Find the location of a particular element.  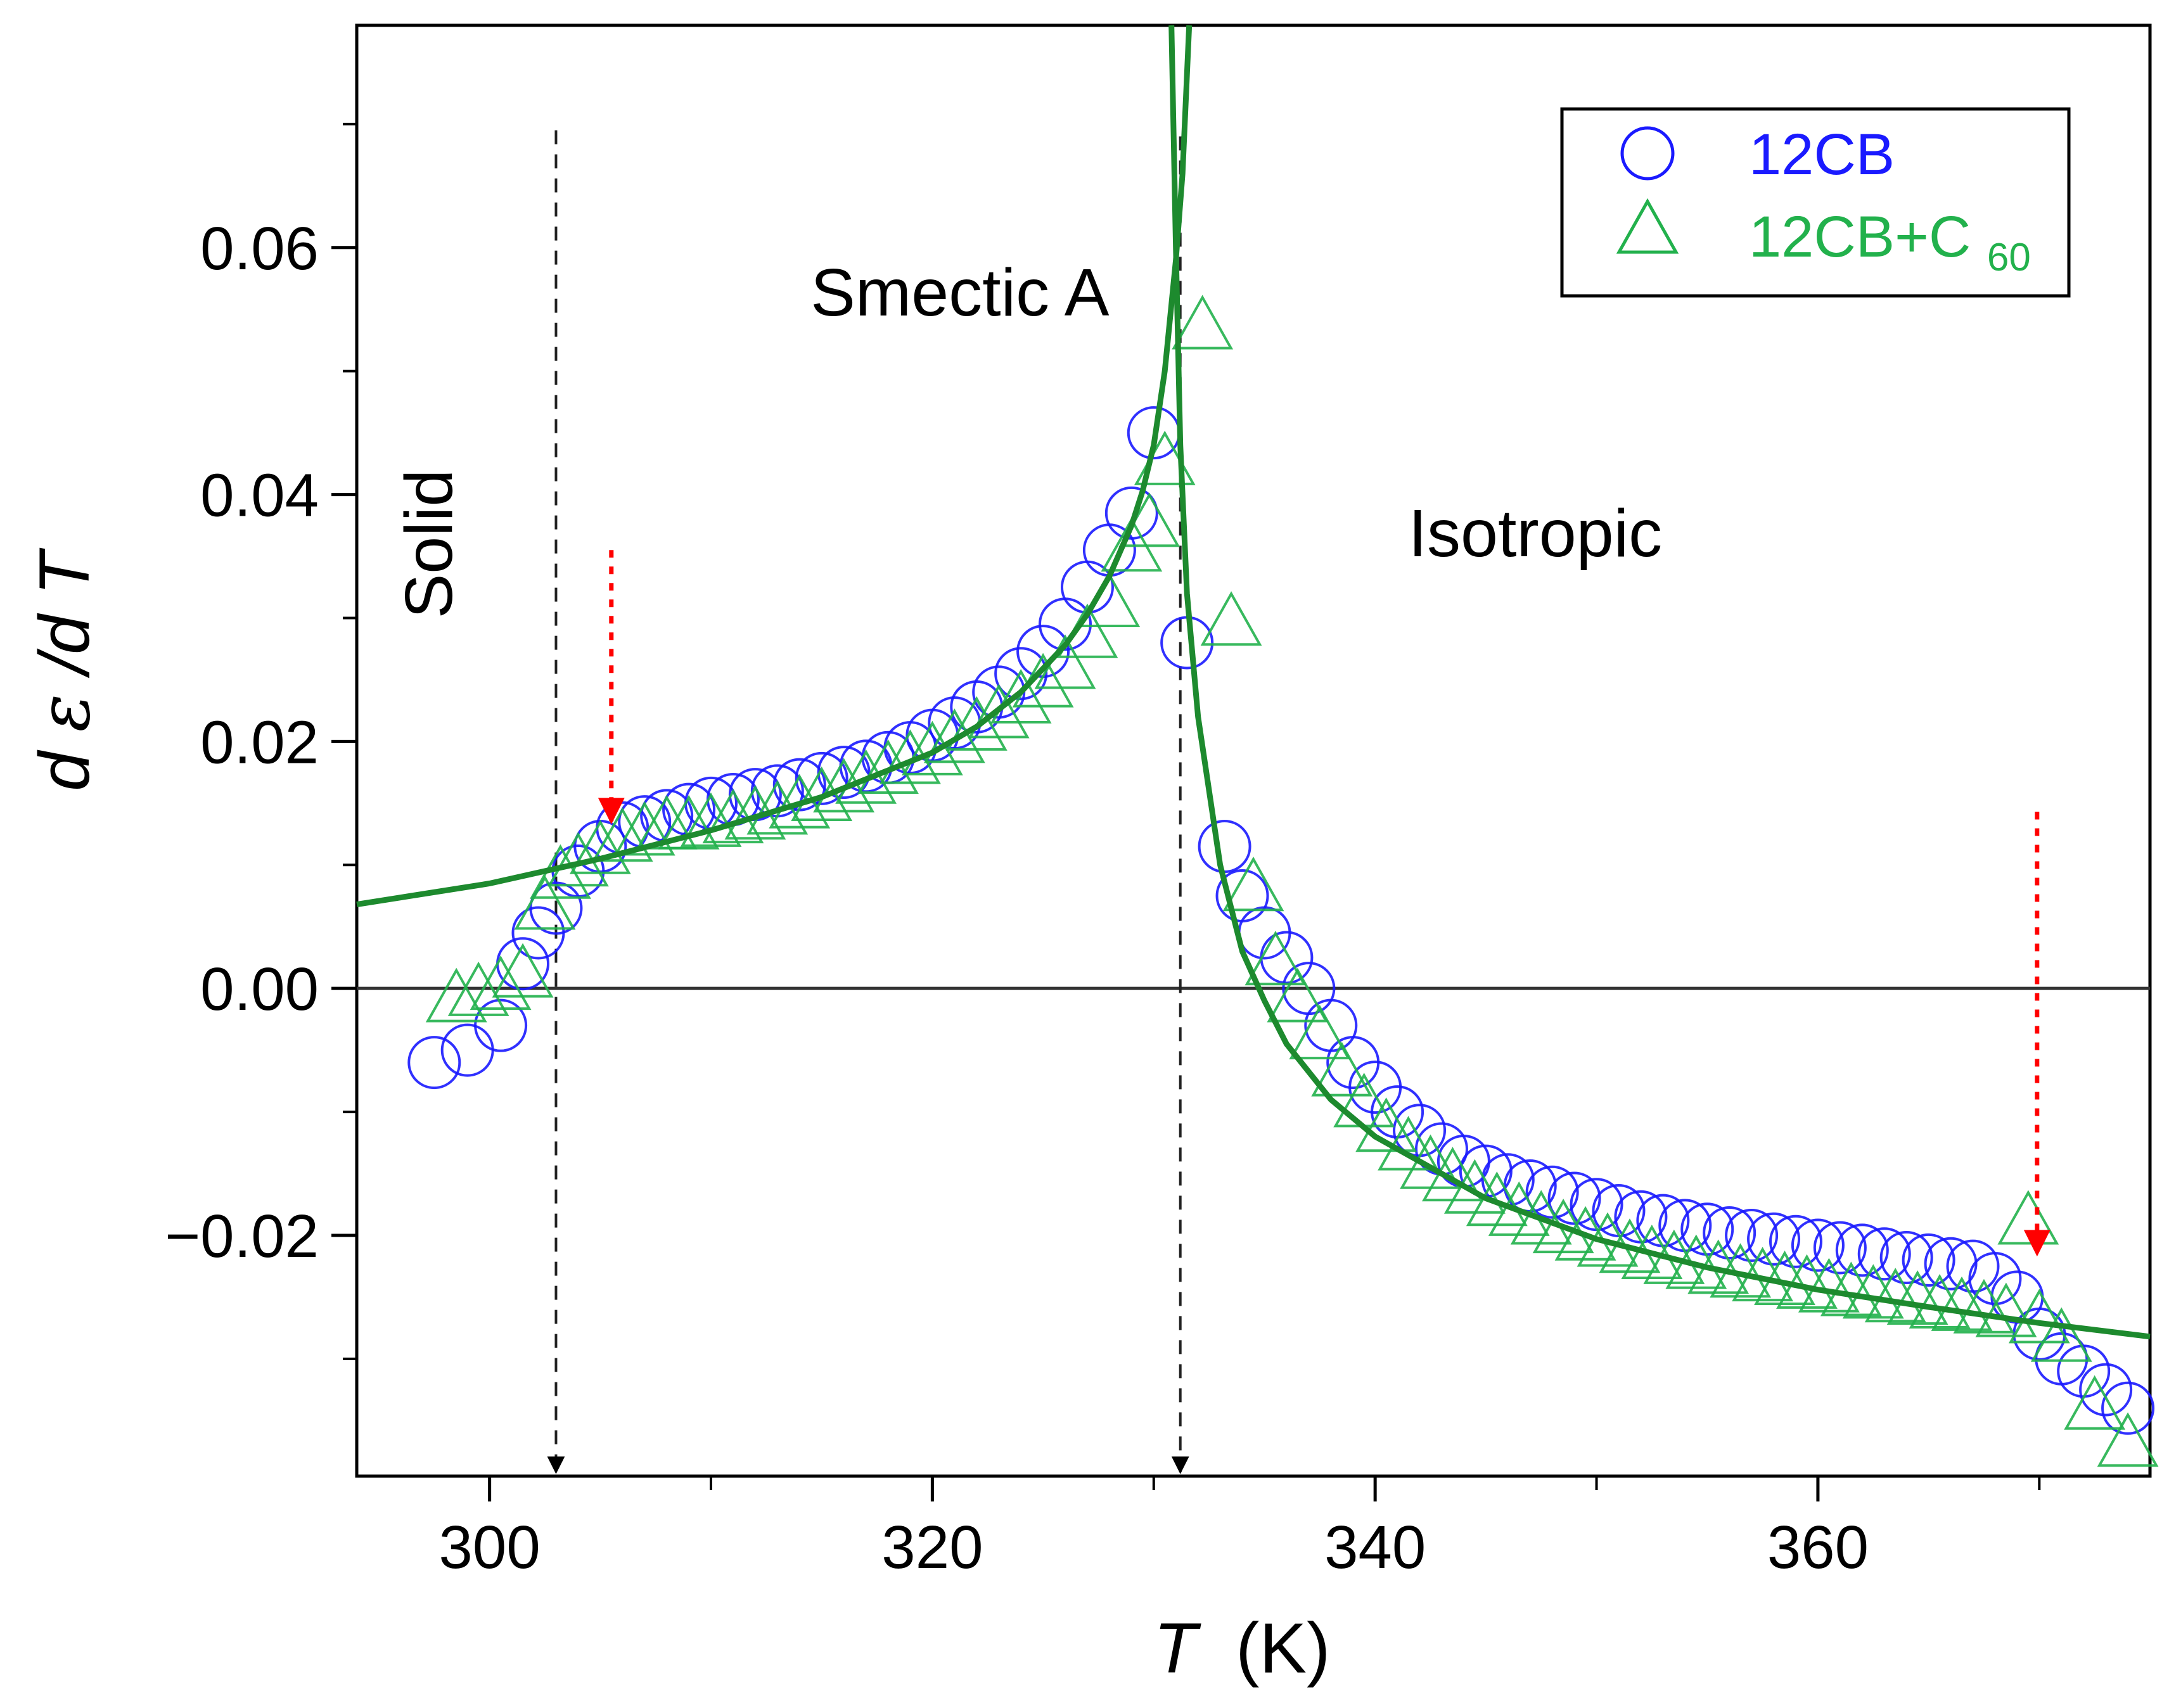

x-tick-label: 300 is located at coordinates (490, 1547).